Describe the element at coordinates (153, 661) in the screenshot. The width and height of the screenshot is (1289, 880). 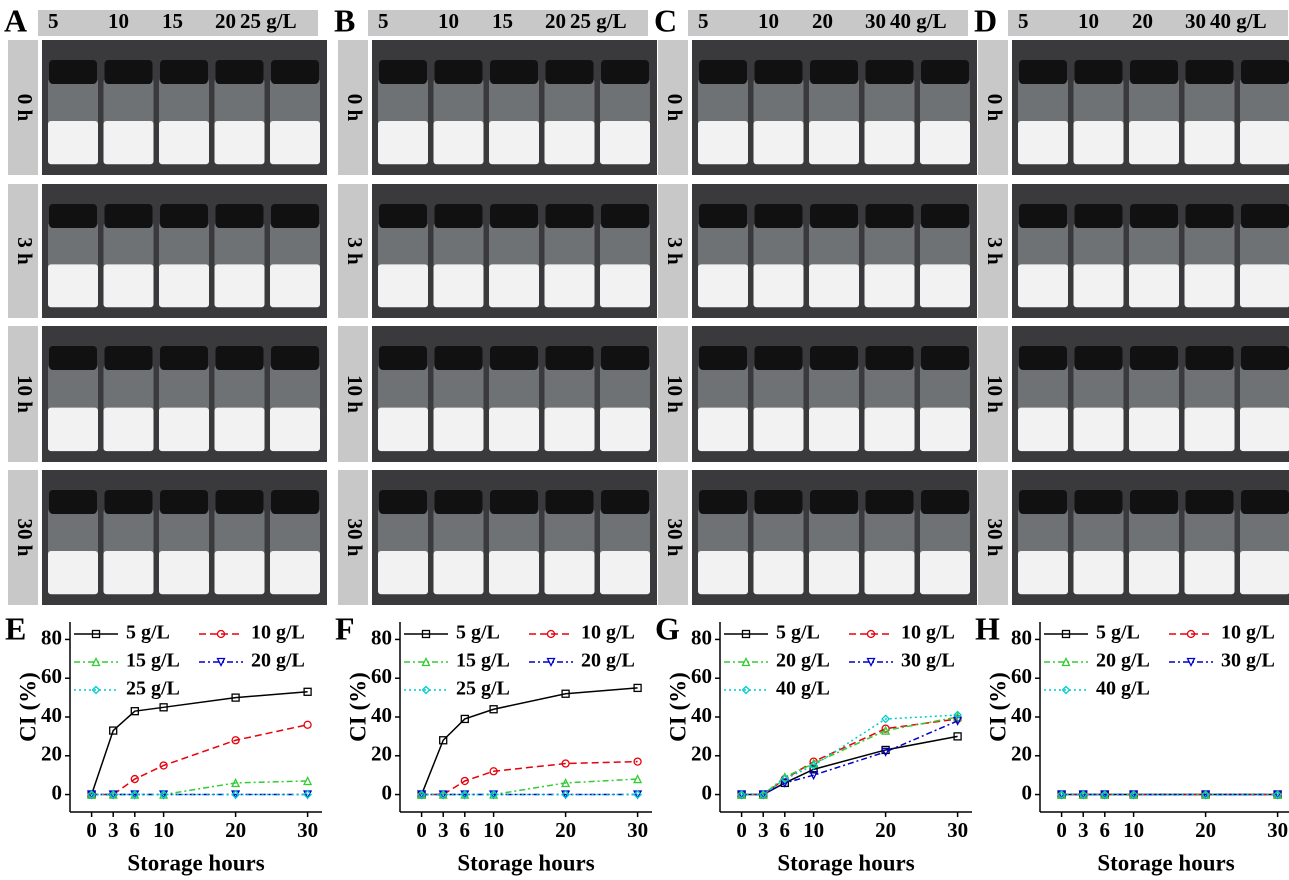
I see `legend-label: 15 g/L` at that location.